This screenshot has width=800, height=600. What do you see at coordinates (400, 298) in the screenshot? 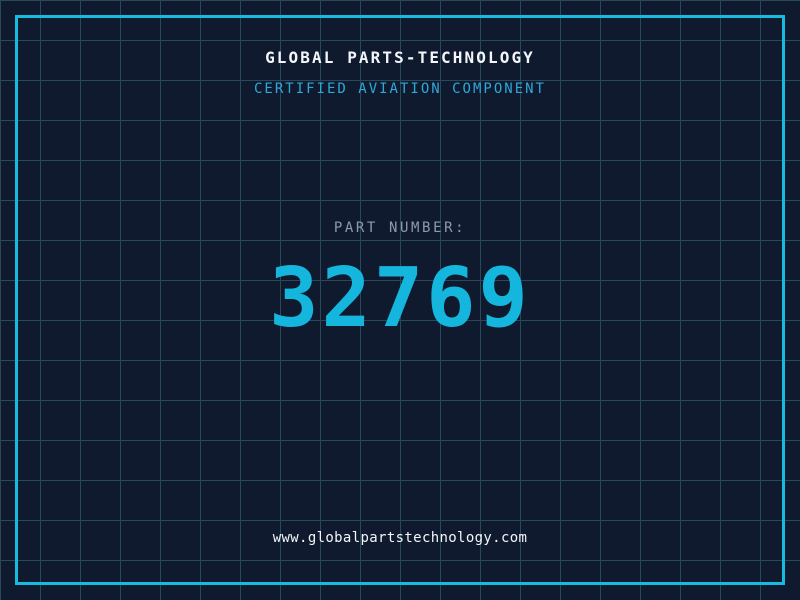
I see `part-number-value: 32769` at bounding box center [400, 298].